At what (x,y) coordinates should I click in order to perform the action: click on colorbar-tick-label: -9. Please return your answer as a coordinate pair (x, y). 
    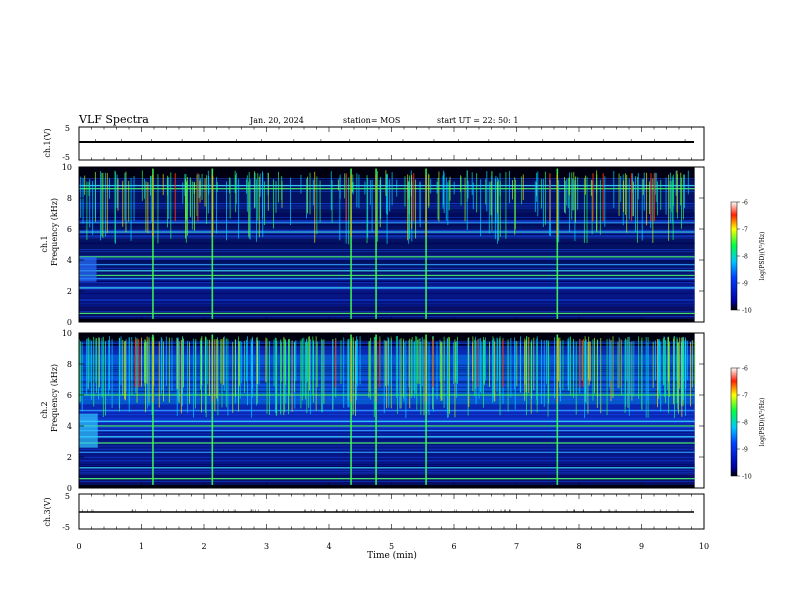
    Looking at the image, I should click on (745, 450).